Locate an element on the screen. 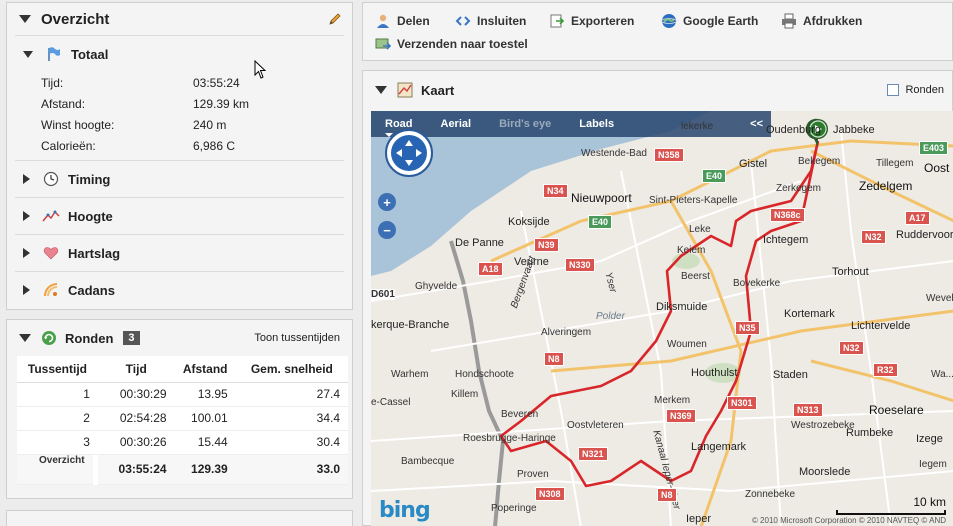 The width and height of the screenshot is (953, 526). section-totaal: Totaal is located at coordinates (179, 53).